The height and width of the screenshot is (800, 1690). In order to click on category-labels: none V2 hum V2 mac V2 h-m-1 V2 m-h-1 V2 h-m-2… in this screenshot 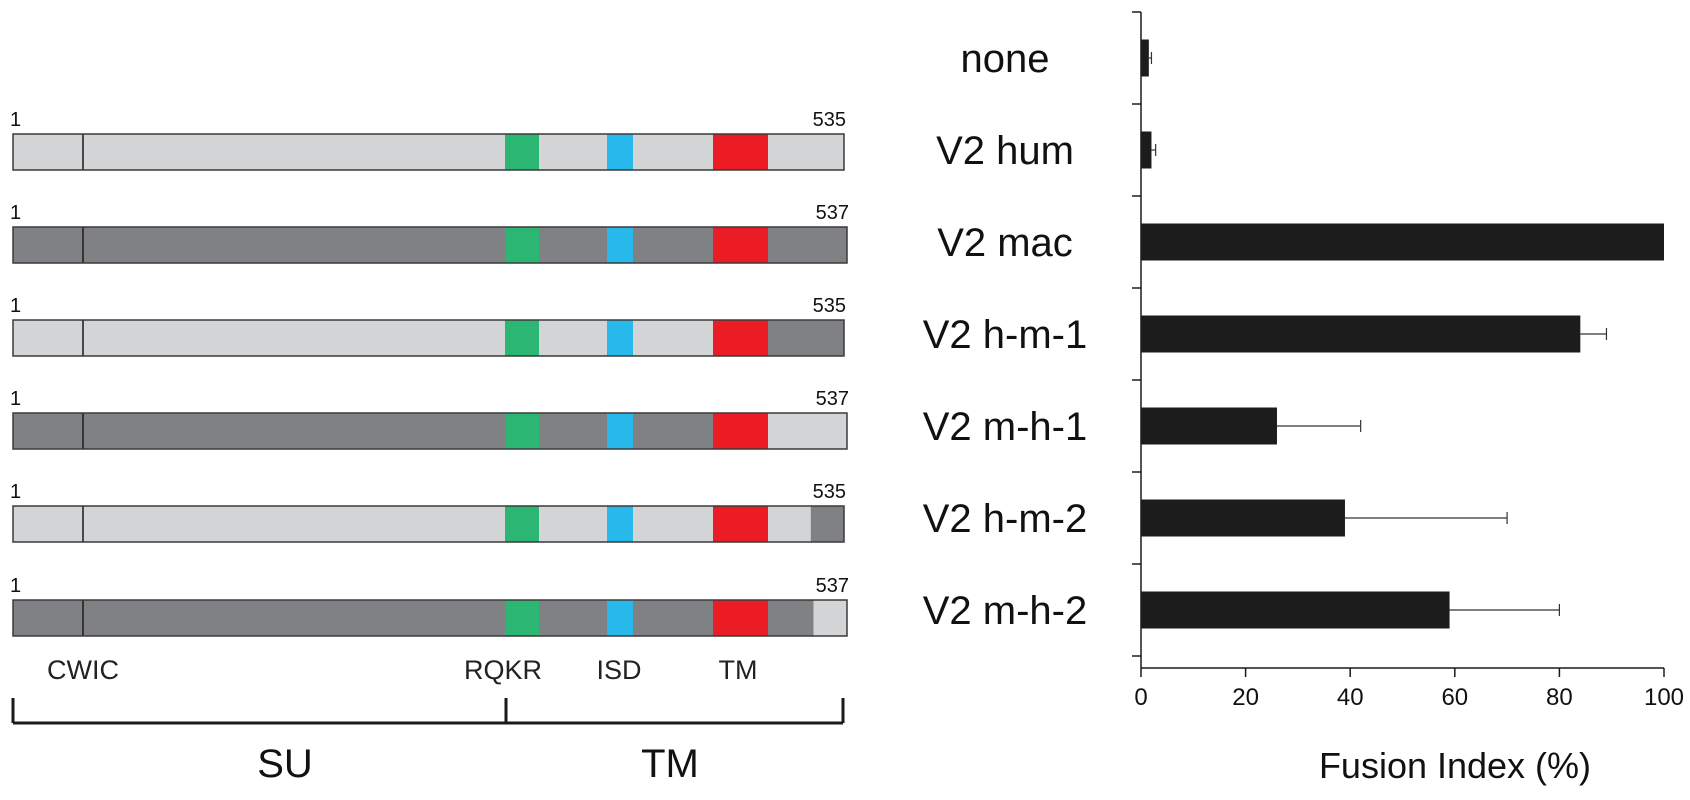, I will do `click(1005, 335)`.